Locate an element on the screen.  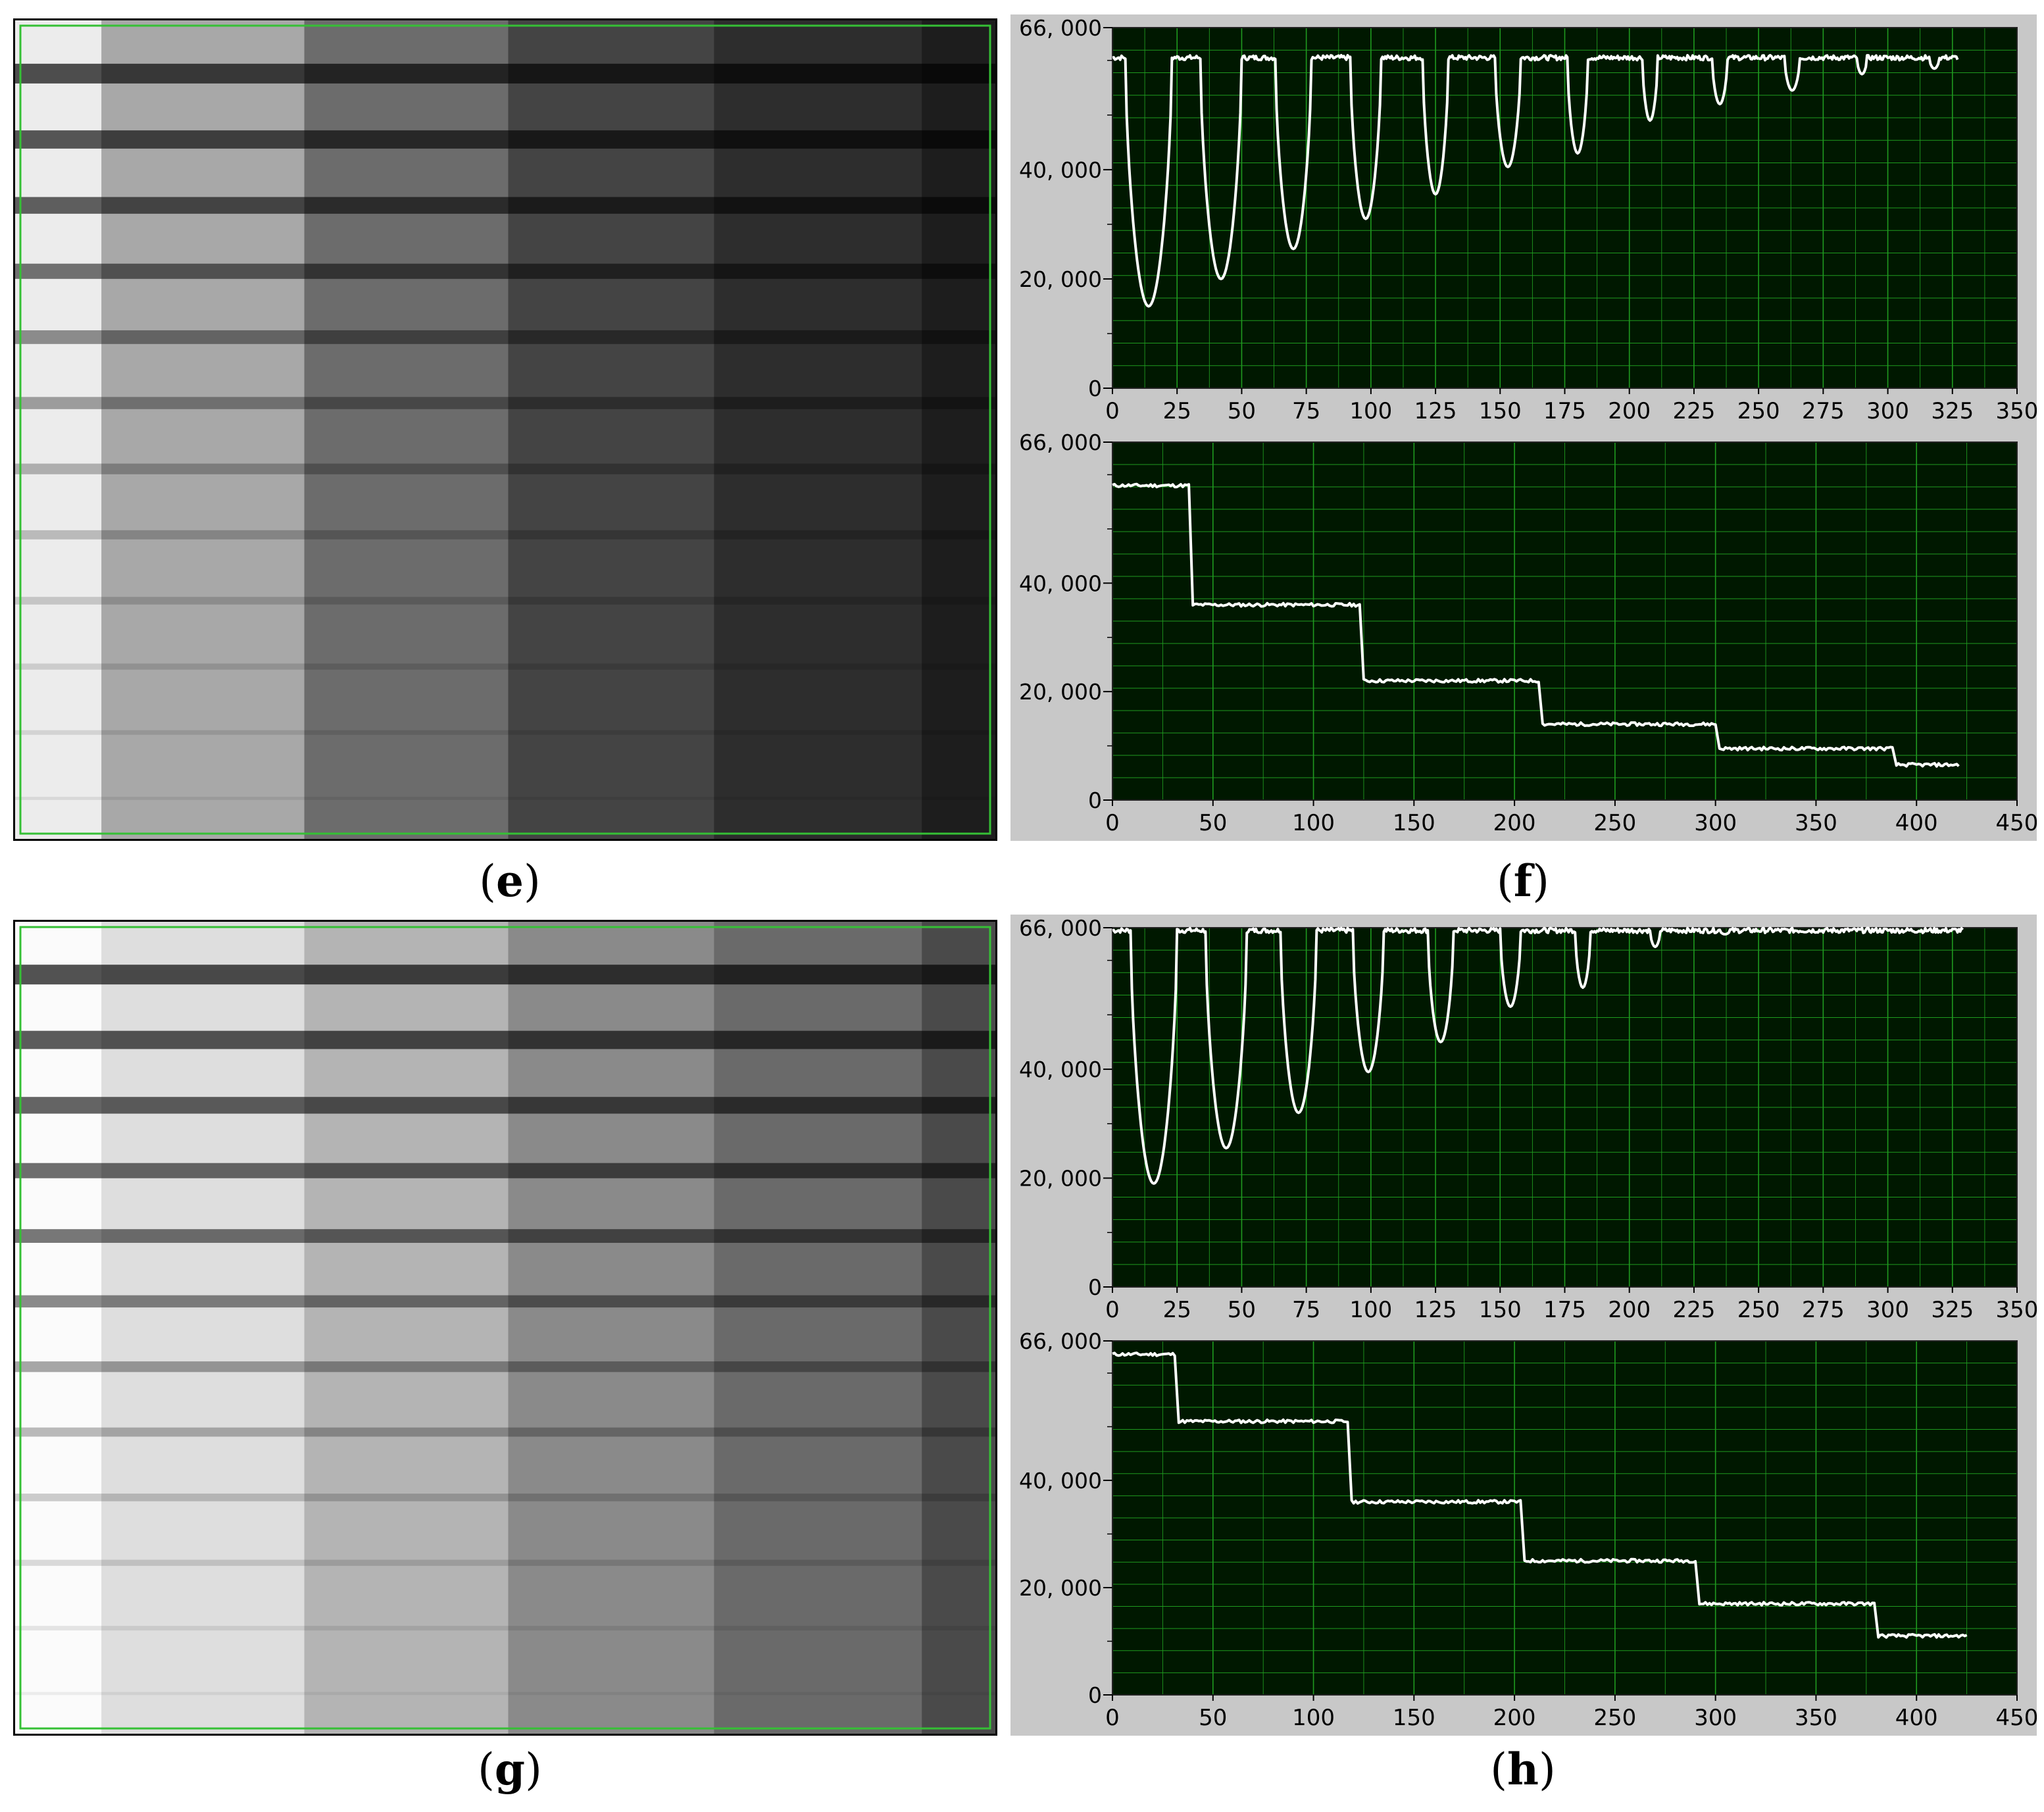
x-tick-label: 400 is located at coordinates (1917, 823).